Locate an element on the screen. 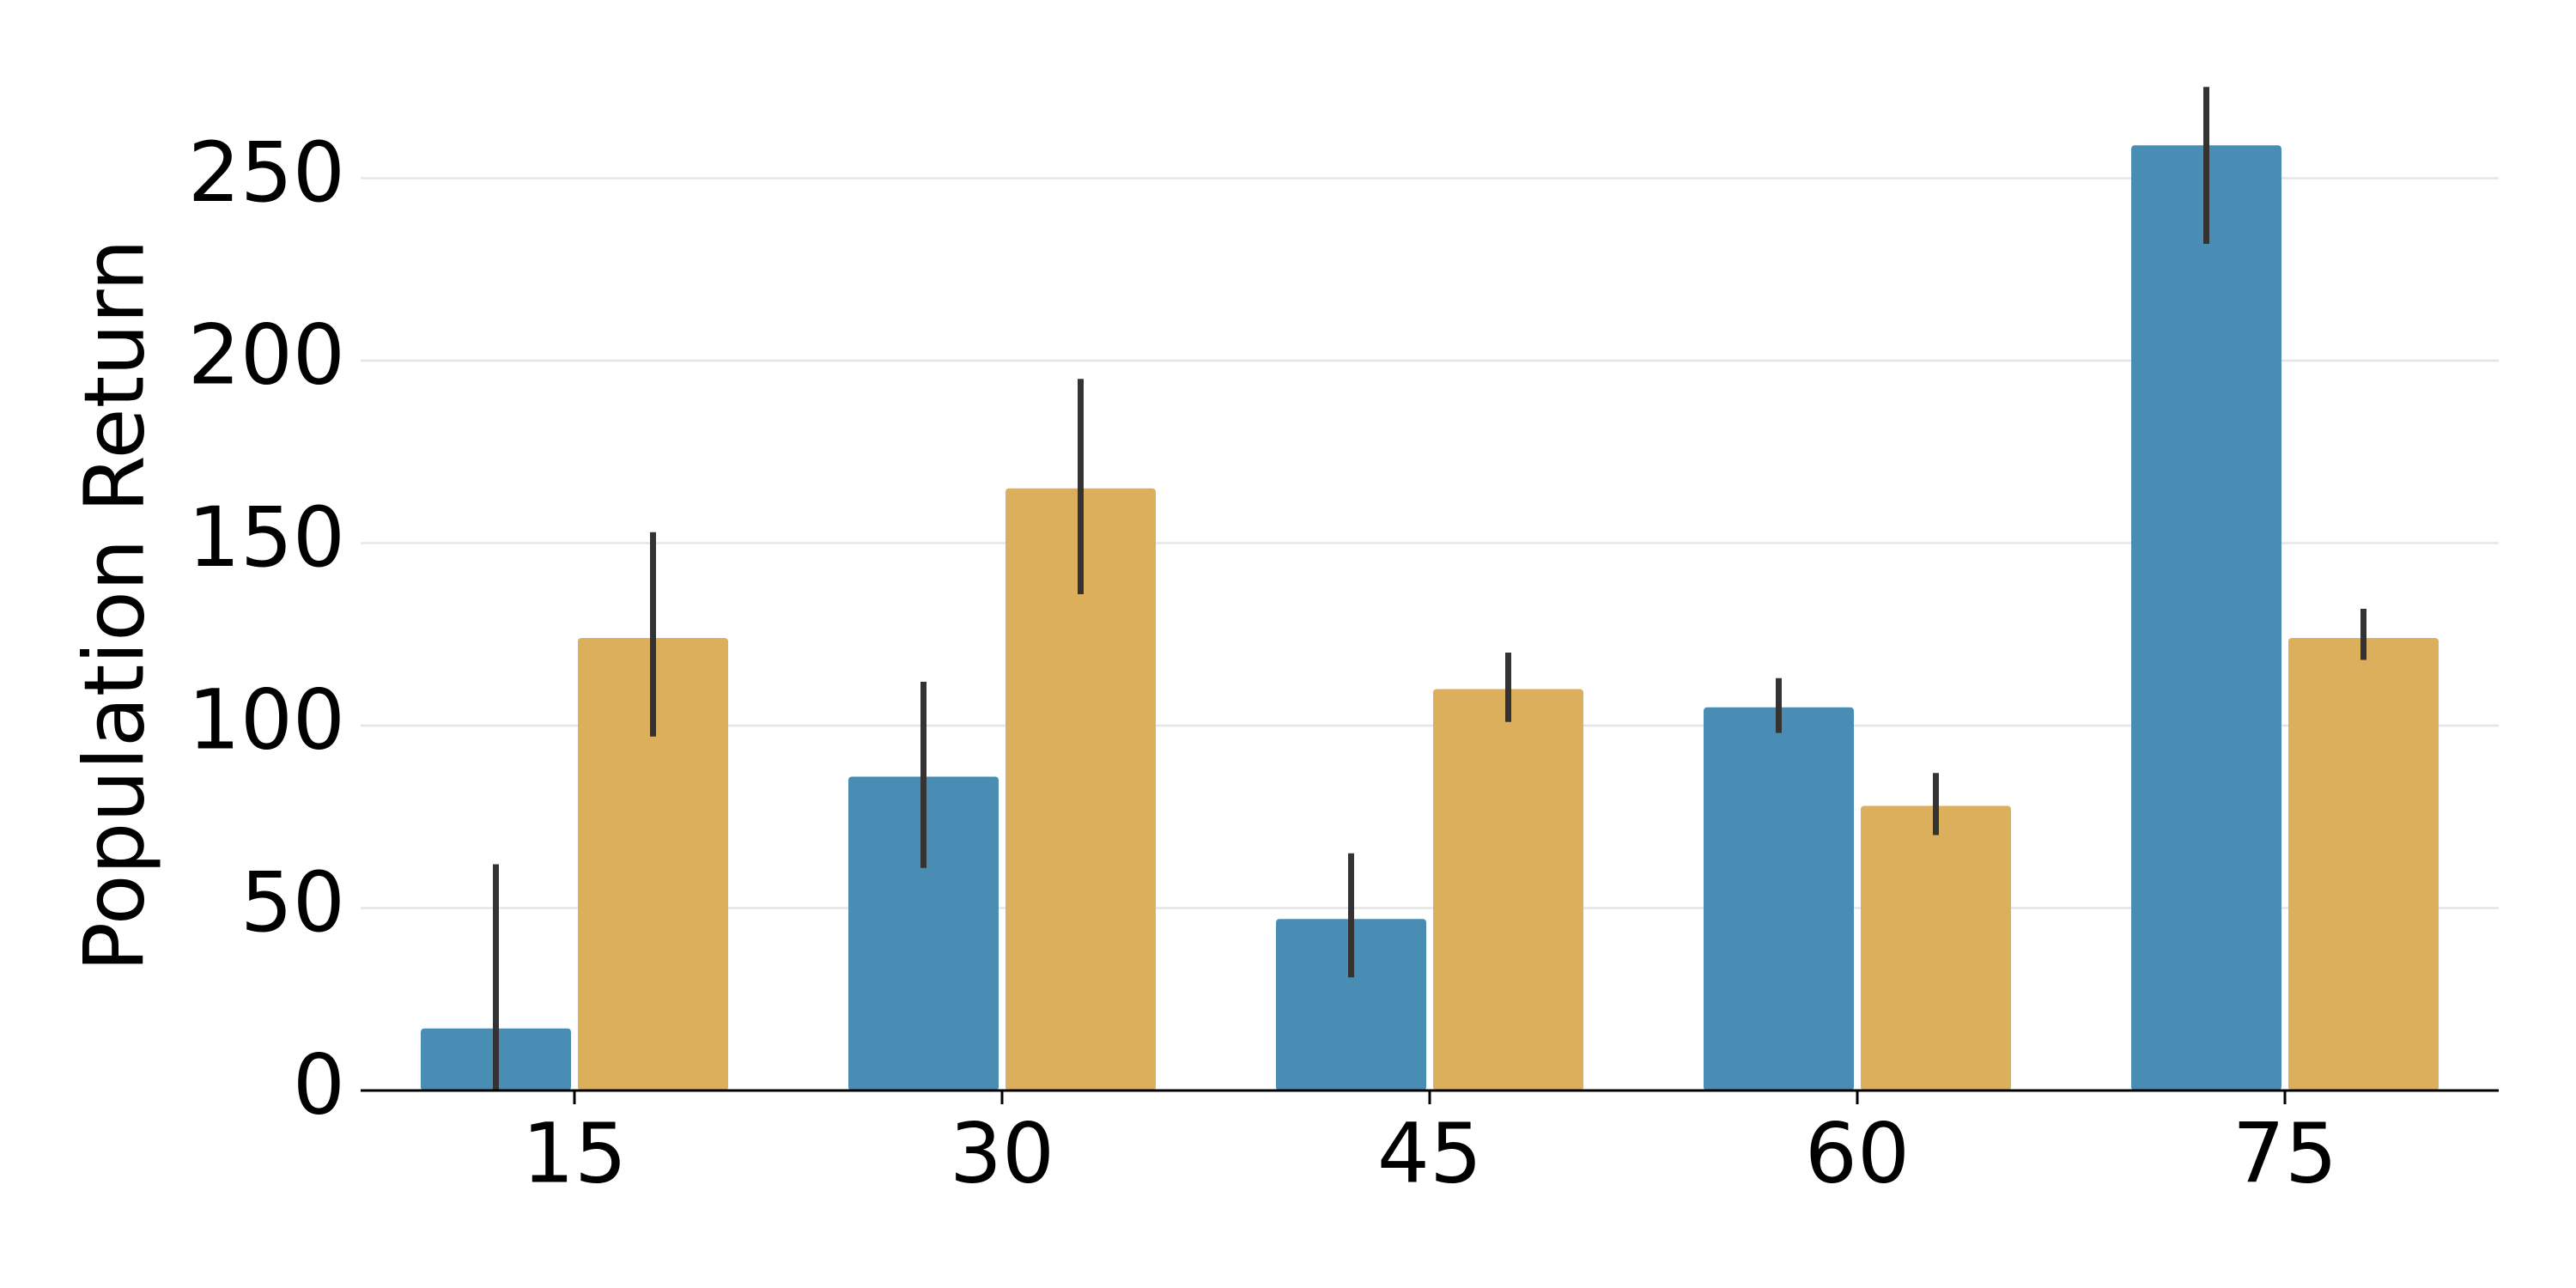 The height and width of the screenshot is (1288, 2576). y-tick-label: 100 is located at coordinates (266, 719).